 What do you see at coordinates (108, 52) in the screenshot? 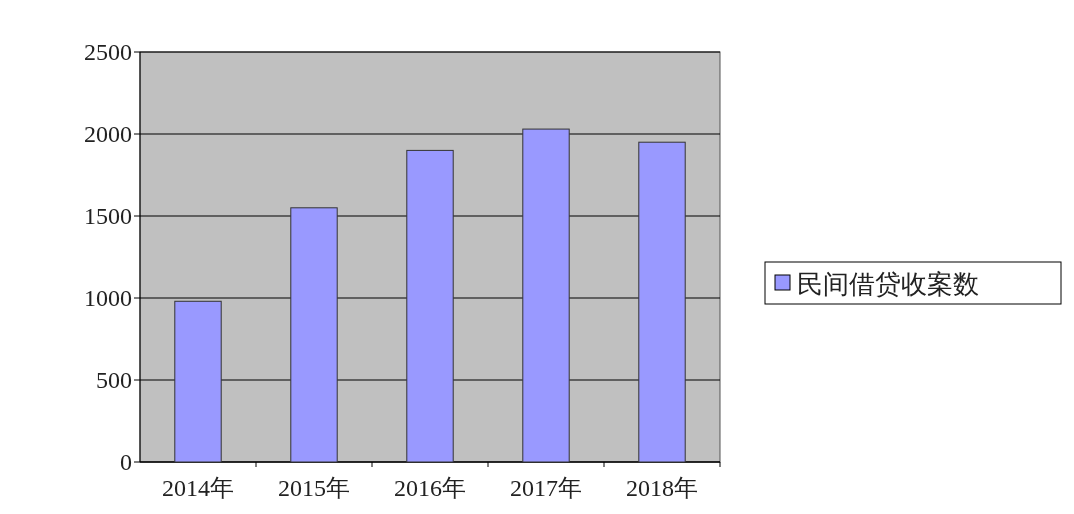
I see `y-tick-label: 2500` at bounding box center [108, 52].